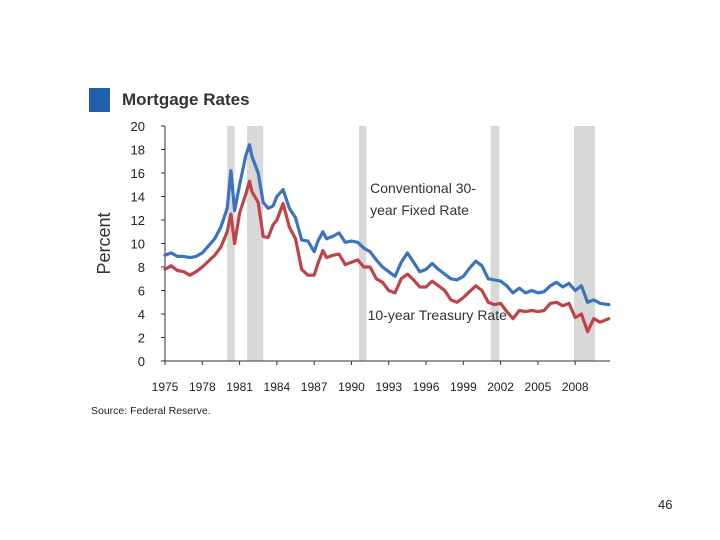 The width and height of the screenshot is (720, 540). What do you see at coordinates (665, 504) in the screenshot?
I see `page-number: 46` at bounding box center [665, 504].